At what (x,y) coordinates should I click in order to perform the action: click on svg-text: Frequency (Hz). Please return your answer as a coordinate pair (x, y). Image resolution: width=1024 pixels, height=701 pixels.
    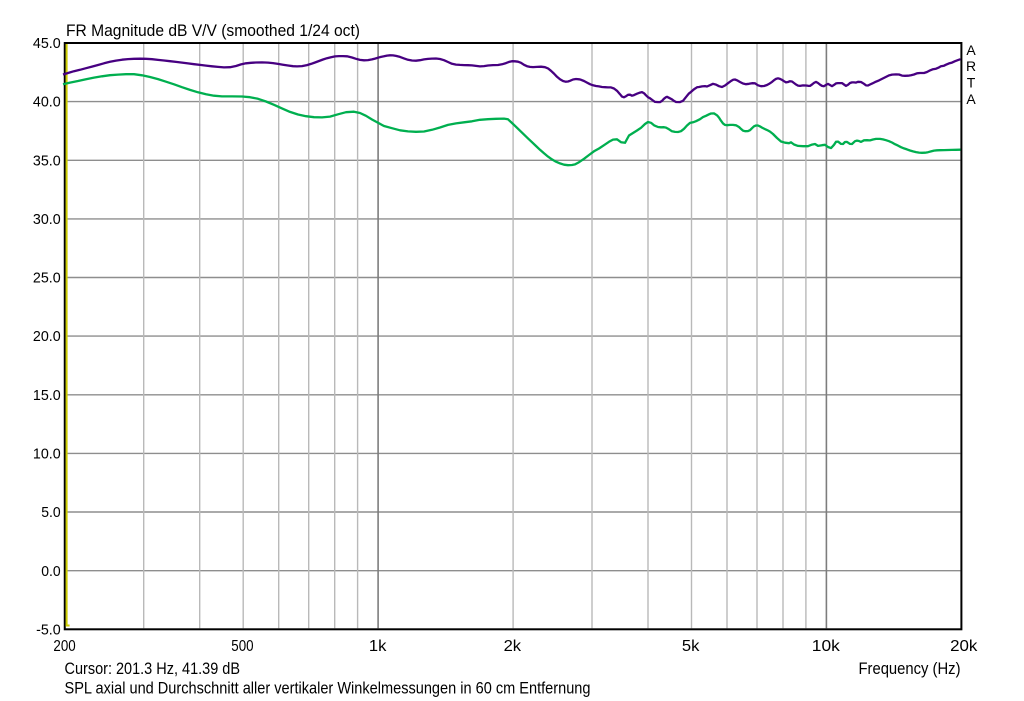
    Looking at the image, I should click on (910, 669).